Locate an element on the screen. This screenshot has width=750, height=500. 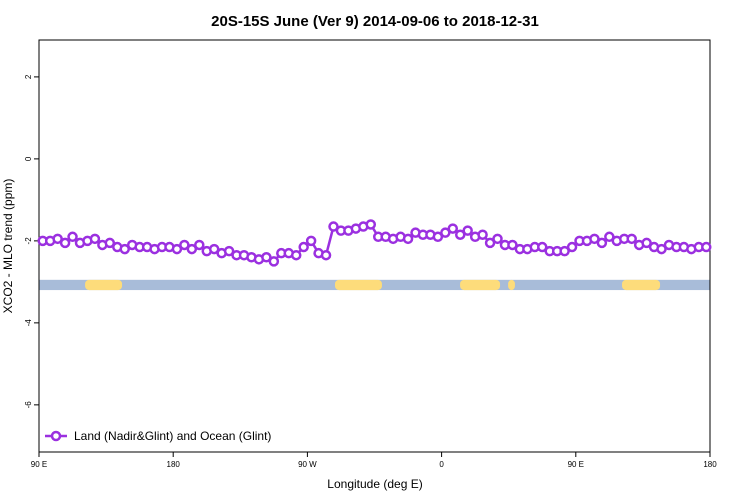
x-tick-label: 90 W is located at coordinates (307, 464).